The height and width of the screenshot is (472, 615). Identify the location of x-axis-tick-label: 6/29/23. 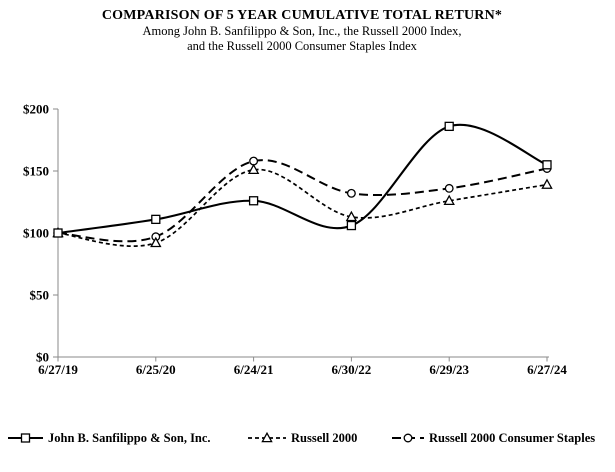
(449, 369).